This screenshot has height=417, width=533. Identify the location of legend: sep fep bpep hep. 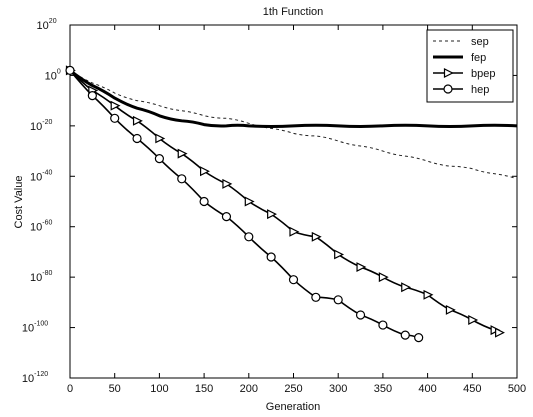
(470, 66).